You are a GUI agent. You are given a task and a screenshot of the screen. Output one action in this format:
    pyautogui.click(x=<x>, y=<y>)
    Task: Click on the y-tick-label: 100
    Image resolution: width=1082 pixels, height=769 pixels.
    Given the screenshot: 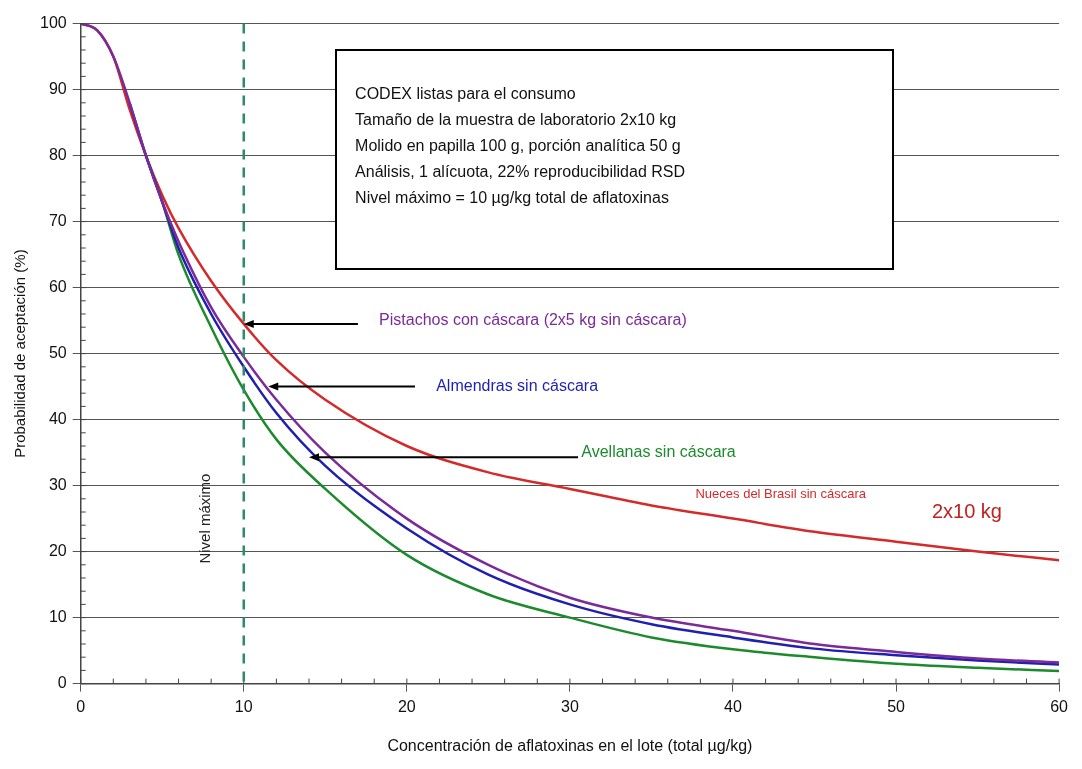 What is the action you would take?
    pyautogui.click(x=53, y=23)
    